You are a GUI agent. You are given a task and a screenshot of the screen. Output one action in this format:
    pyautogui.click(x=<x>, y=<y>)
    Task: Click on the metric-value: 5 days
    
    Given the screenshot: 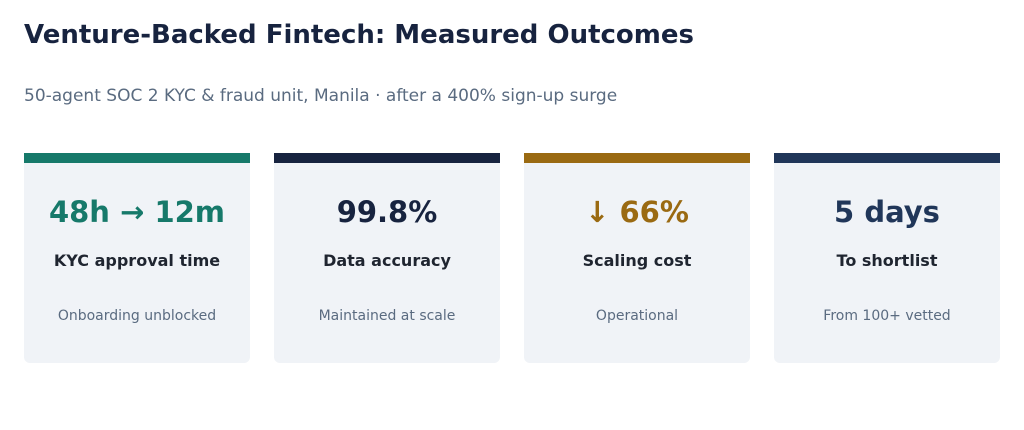 What is the action you would take?
    pyautogui.click(x=887, y=212)
    